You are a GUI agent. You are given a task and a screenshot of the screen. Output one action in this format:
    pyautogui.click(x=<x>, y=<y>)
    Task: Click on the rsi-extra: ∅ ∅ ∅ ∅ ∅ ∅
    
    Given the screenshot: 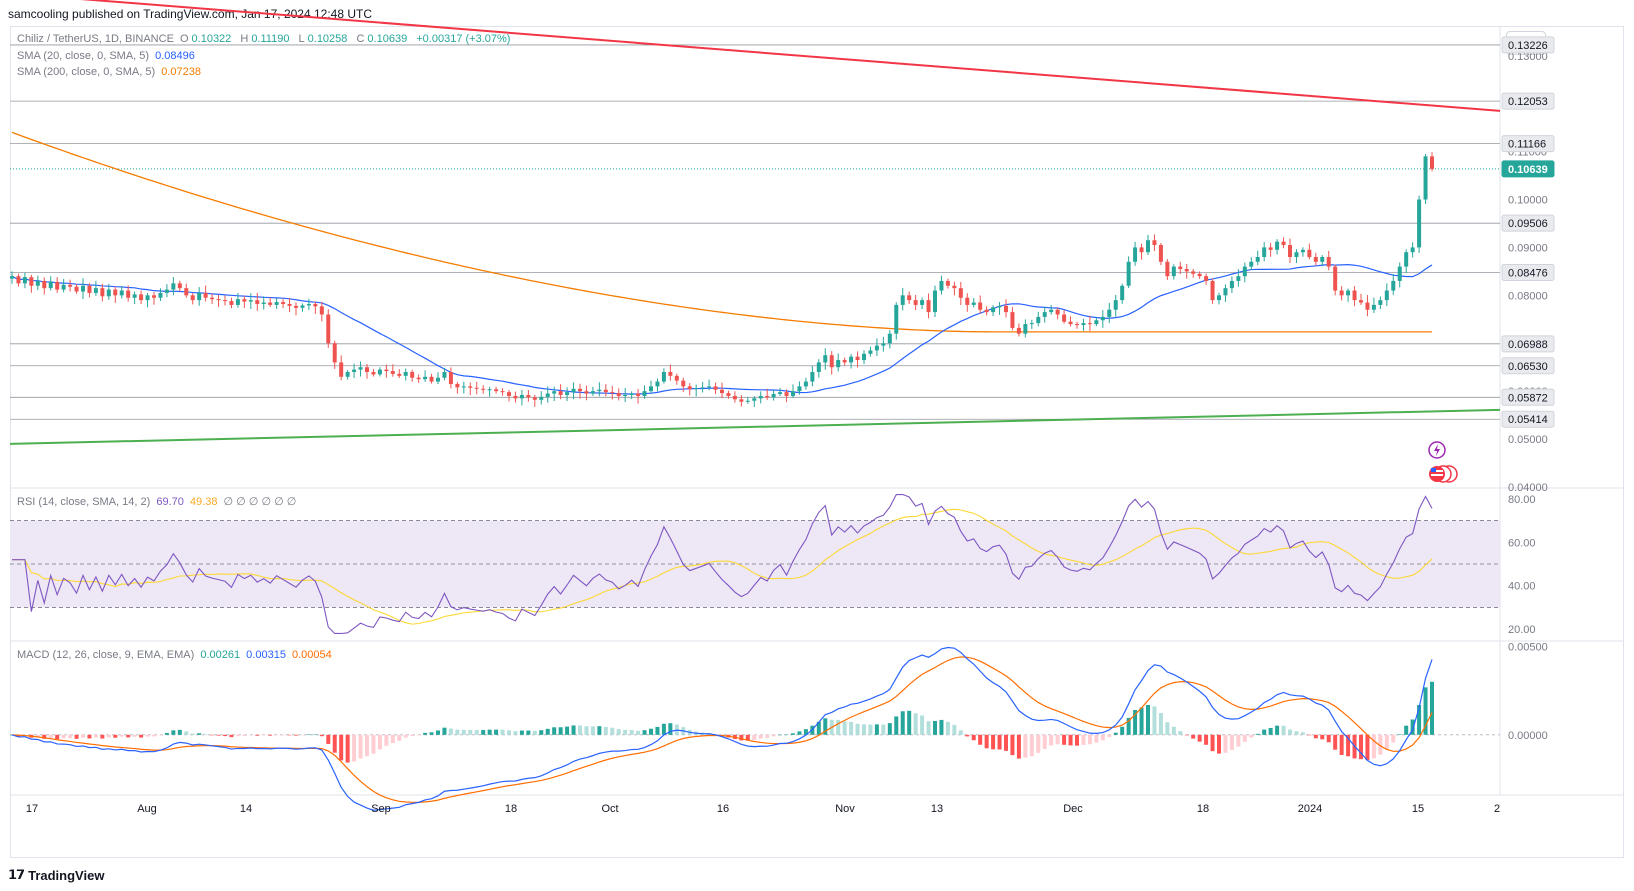 What is the action you would take?
    pyautogui.click(x=260, y=502)
    